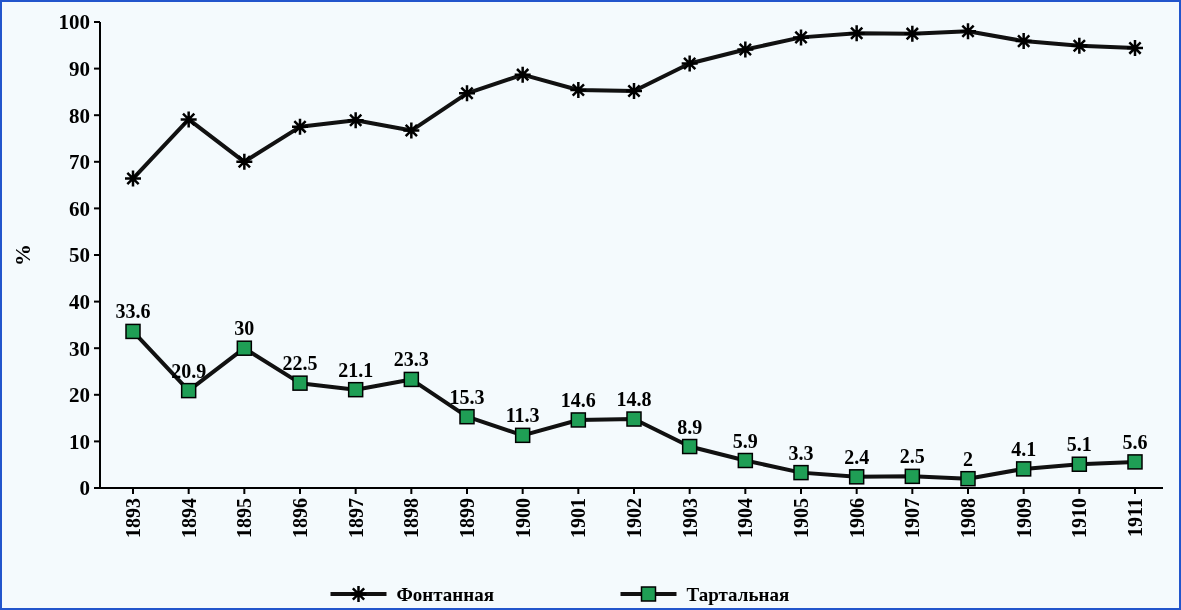  What do you see at coordinates (578, 399) in the screenshot?
I see `data-label: 14.6` at bounding box center [578, 399].